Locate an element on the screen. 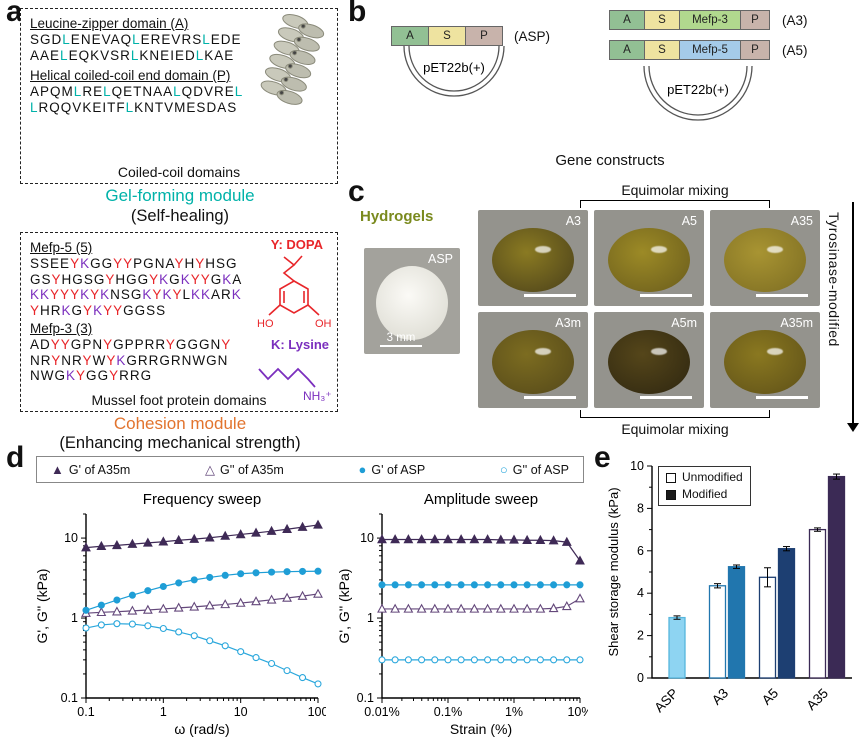 The width and height of the screenshot is (865, 744). gene-block-s: S is located at coordinates (662, 50).